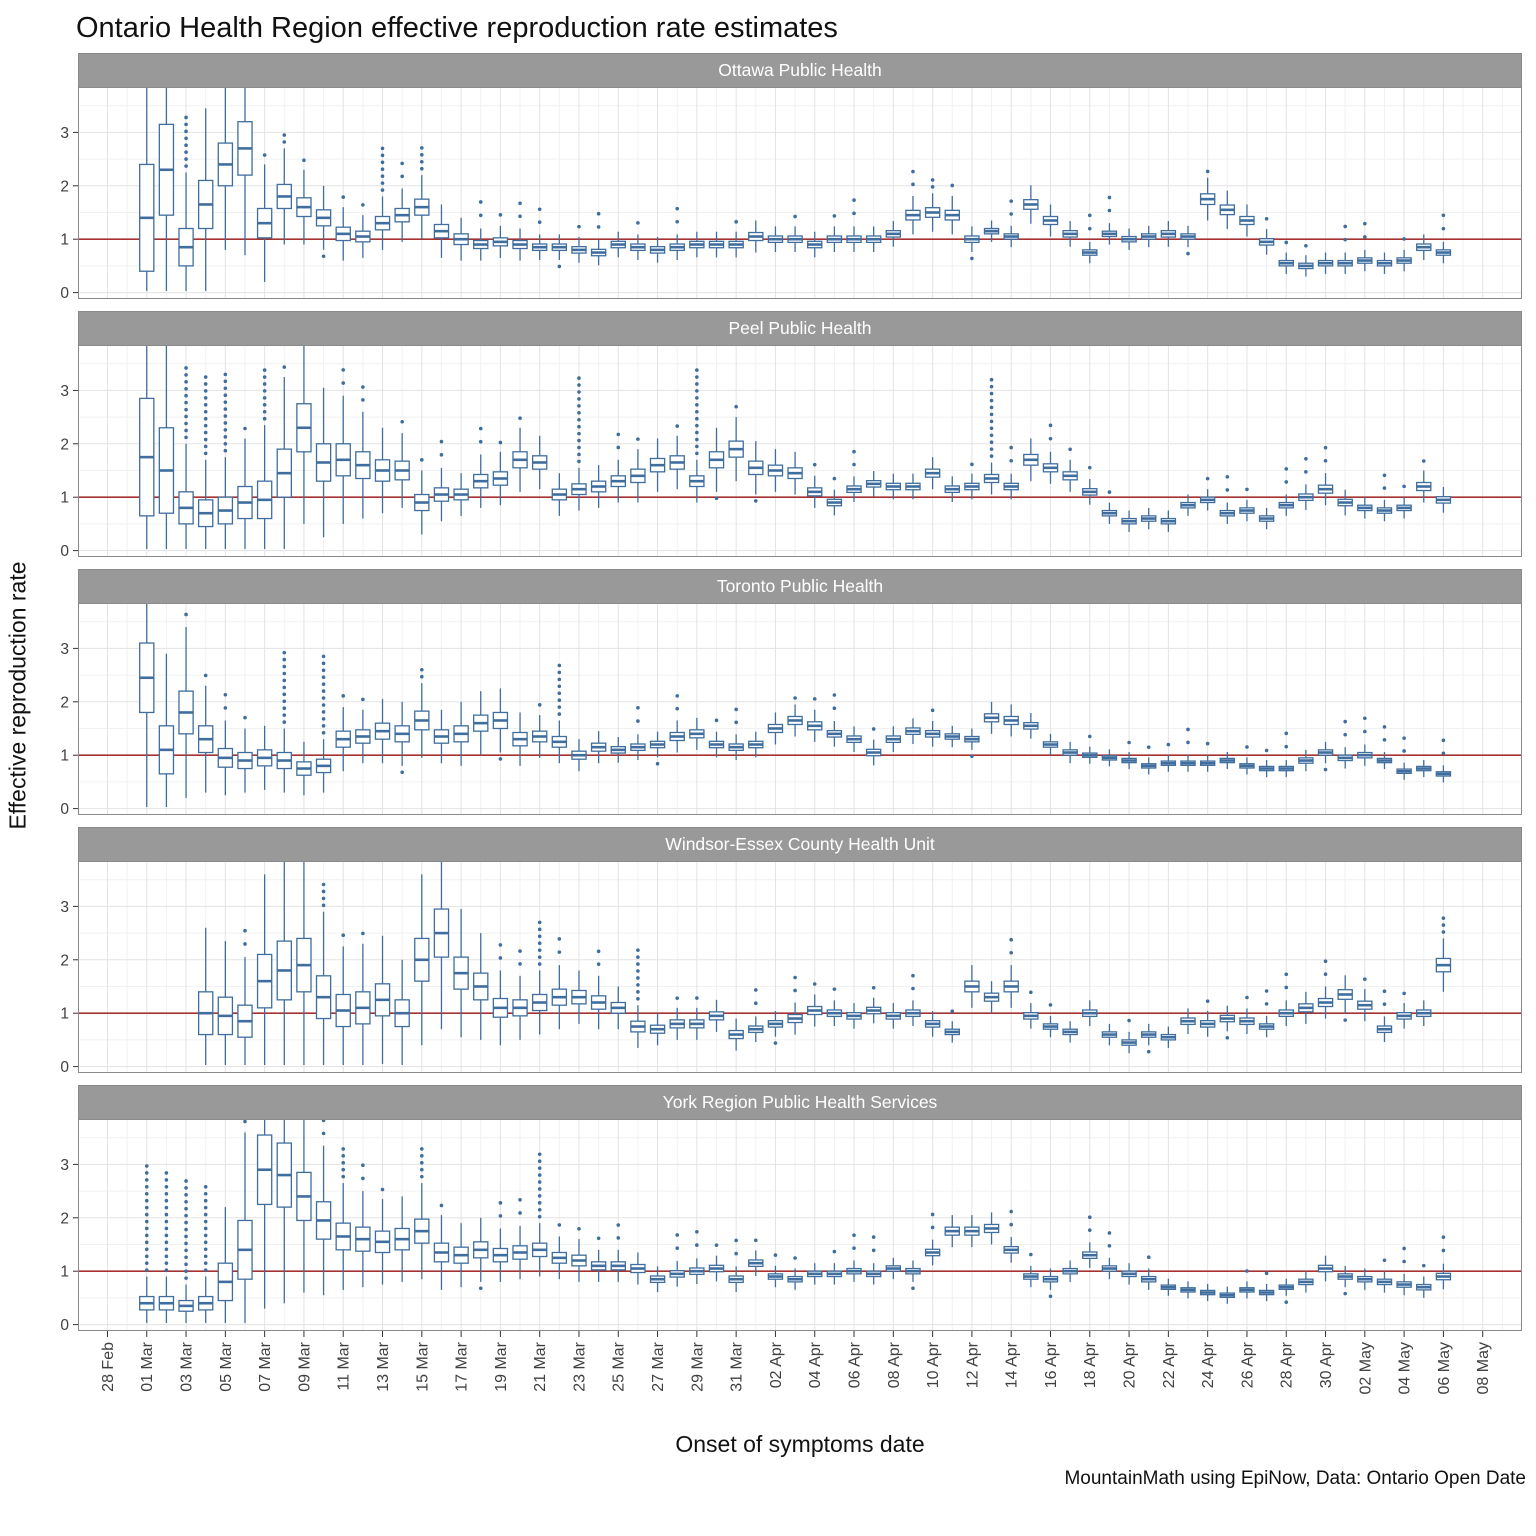 The image size is (1536, 1536). I want to click on x-tick-label: 19 Mar, so click(501, 1366).